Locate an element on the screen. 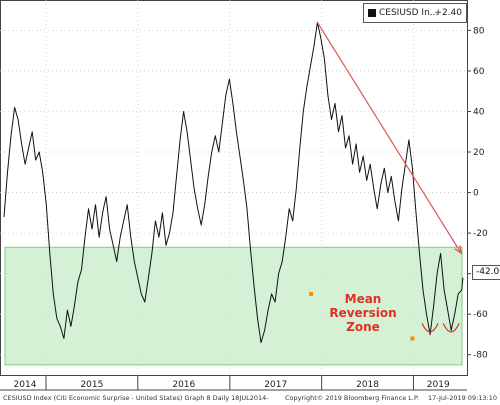 Image resolution: width=500 pixels, height=405 pixels. x-tick-label: 2018 is located at coordinates (367, 385).